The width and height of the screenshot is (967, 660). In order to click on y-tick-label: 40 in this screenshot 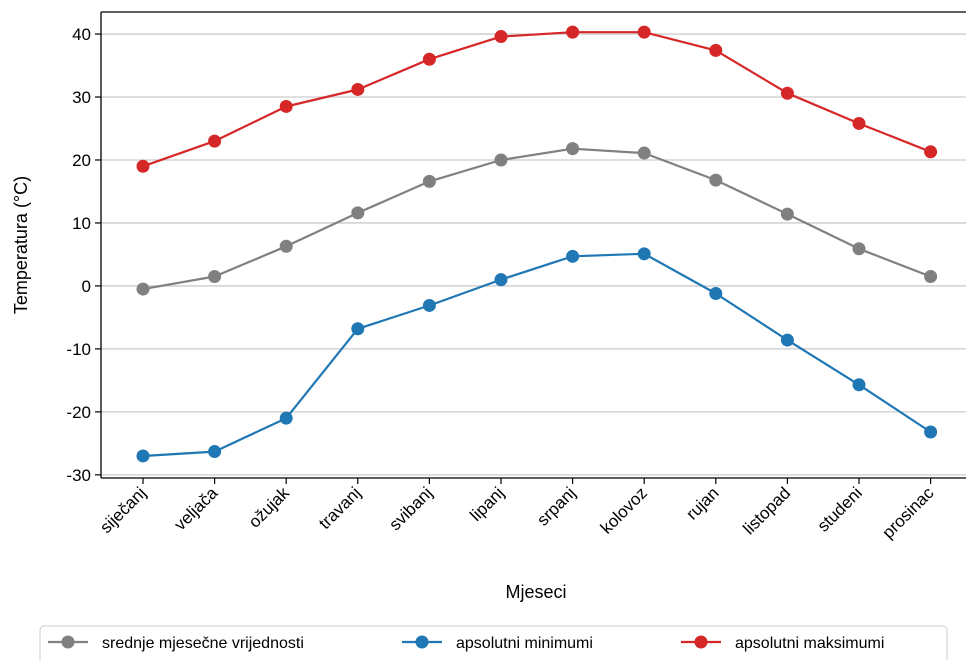, I will do `click(81, 34)`.